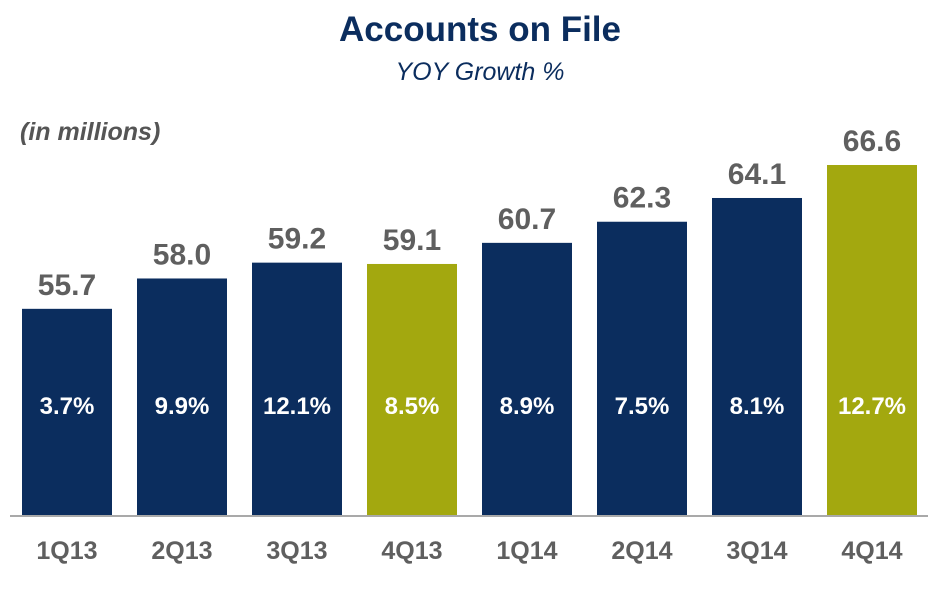  Describe the element at coordinates (67, 406) in the screenshot. I see `growth-label-1q13: 3.7%` at that location.